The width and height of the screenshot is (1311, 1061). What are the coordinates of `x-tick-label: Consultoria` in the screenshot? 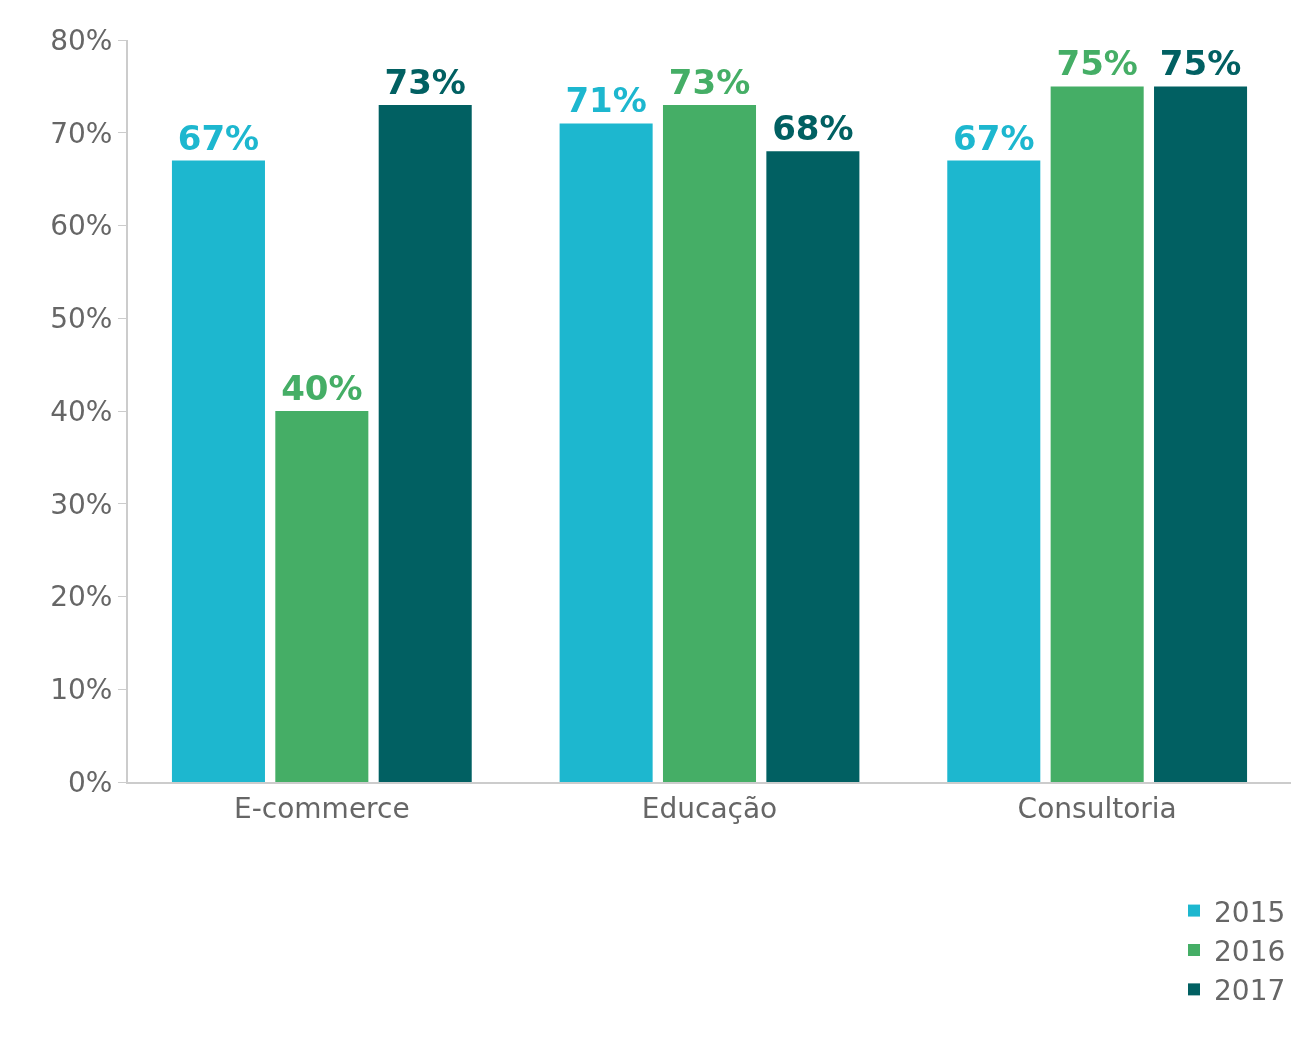 It's located at (1097, 808).